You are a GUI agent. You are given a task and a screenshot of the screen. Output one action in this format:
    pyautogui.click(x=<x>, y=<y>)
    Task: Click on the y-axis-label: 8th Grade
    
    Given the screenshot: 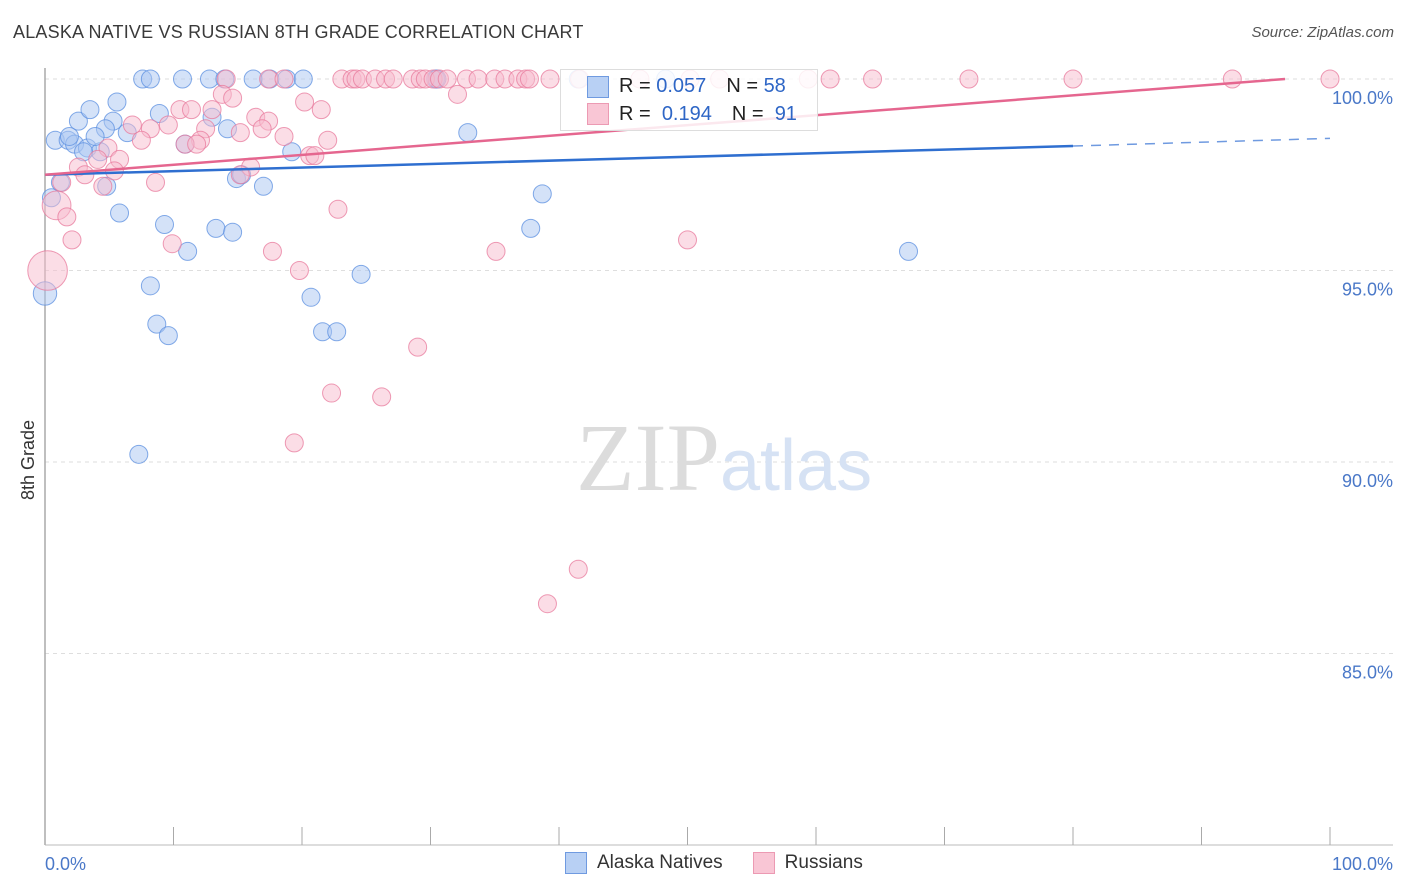 What is the action you would take?
    pyautogui.click(x=28, y=460)
    